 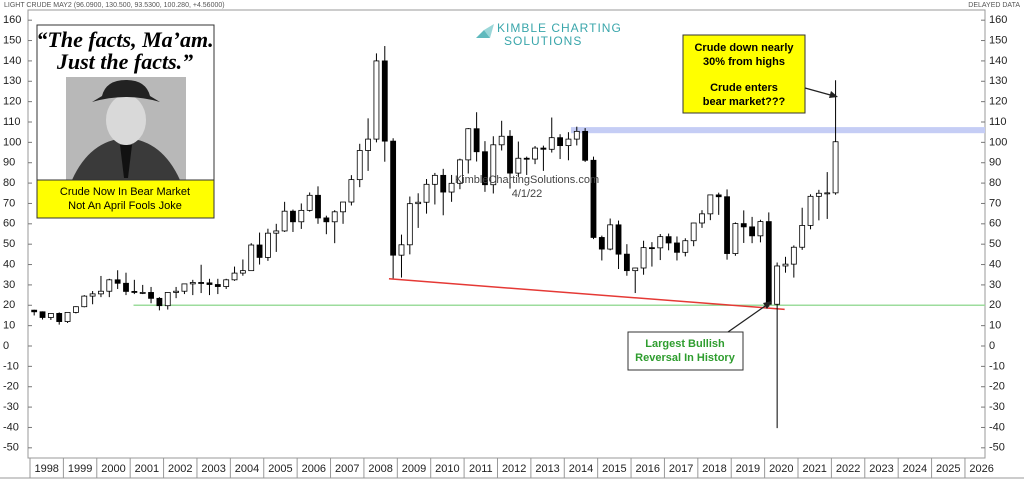 I want to click on y-tick-label: 160, so click(x=998, y=20).